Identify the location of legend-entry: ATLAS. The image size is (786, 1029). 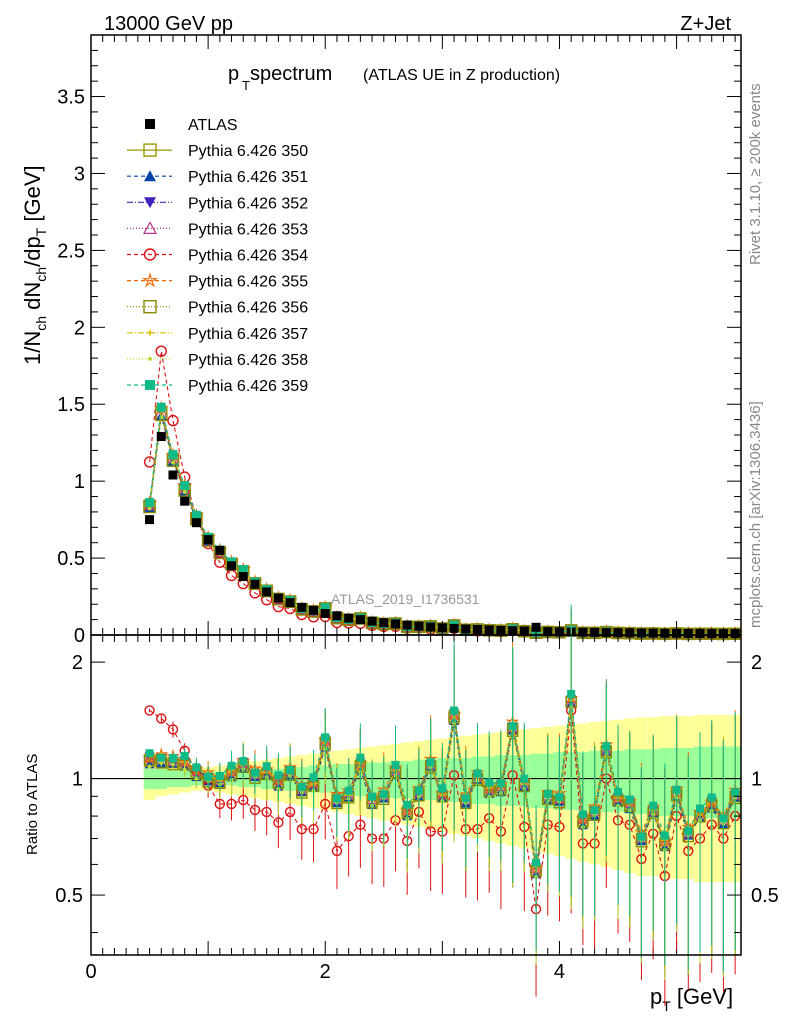
(191, 125).